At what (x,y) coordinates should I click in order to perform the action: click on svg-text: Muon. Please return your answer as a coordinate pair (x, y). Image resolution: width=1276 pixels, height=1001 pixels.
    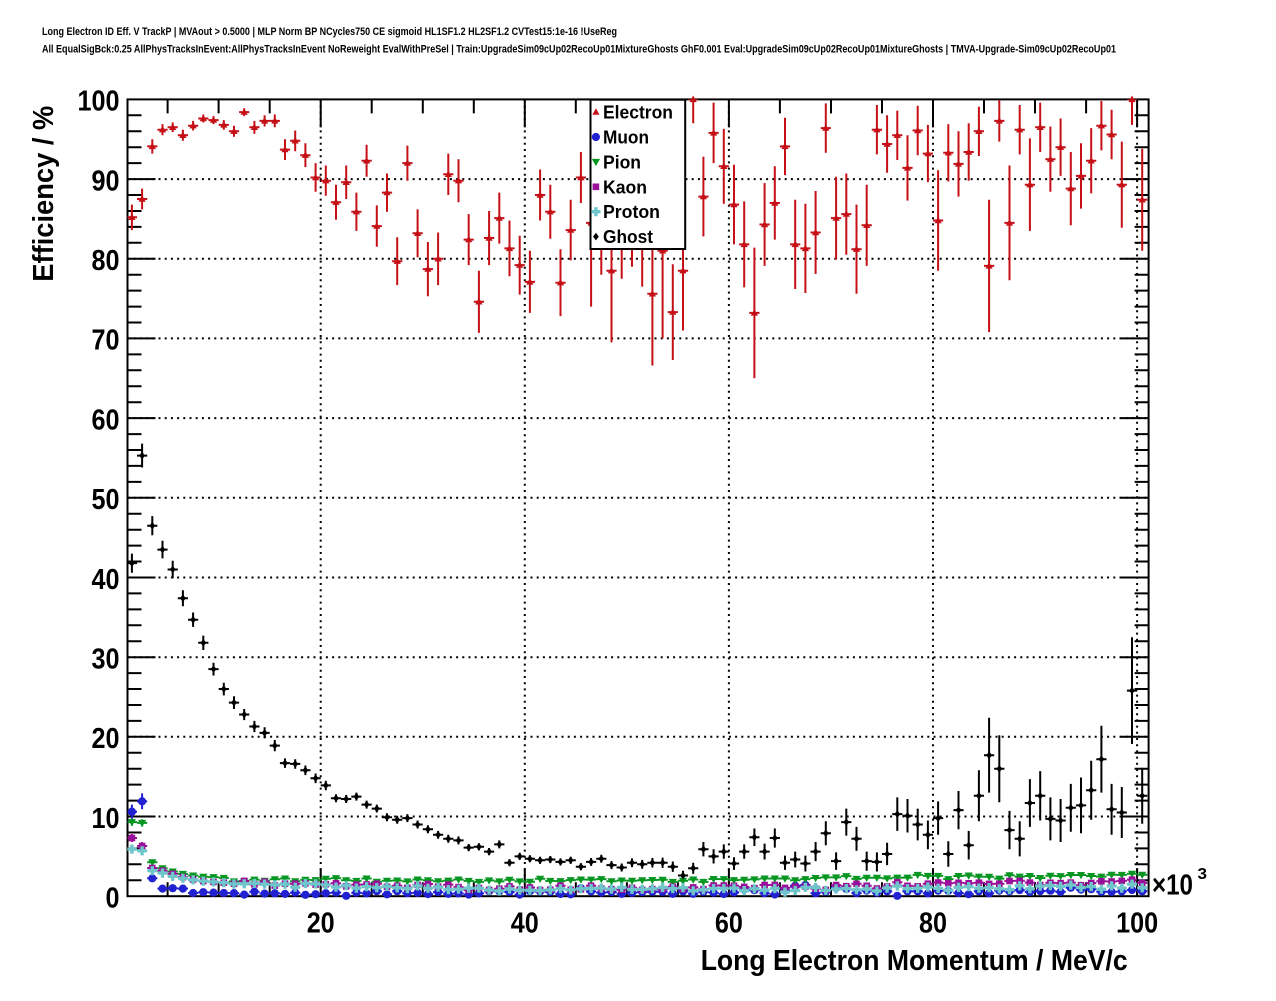
    Looking at the image, I should click on (626, 138).